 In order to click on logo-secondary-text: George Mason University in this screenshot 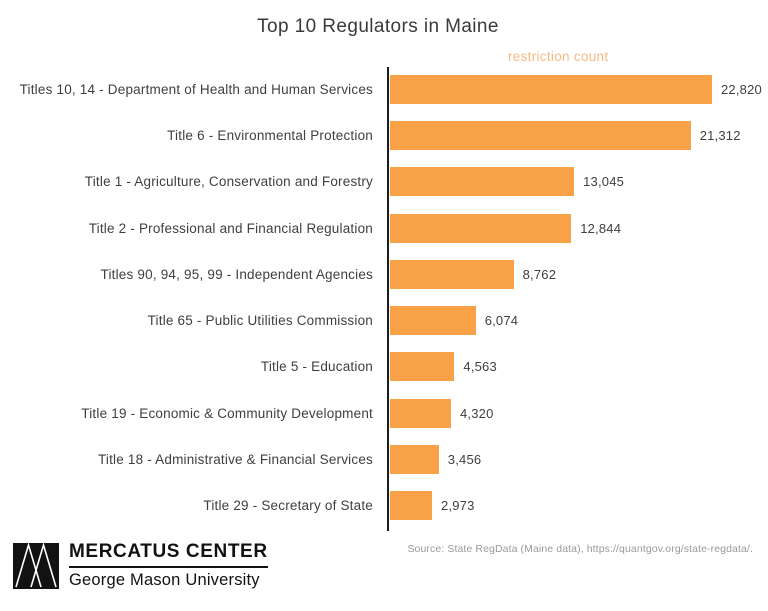, I will do `click(164, 580)`.